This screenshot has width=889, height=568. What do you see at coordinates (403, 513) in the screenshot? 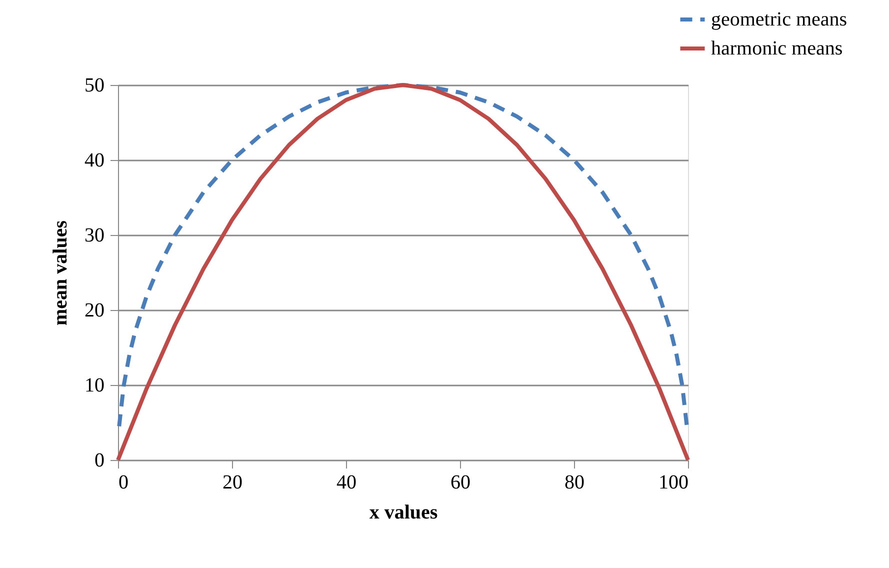
I see `x-axis-title: x values` at bounding box center [403, 513].